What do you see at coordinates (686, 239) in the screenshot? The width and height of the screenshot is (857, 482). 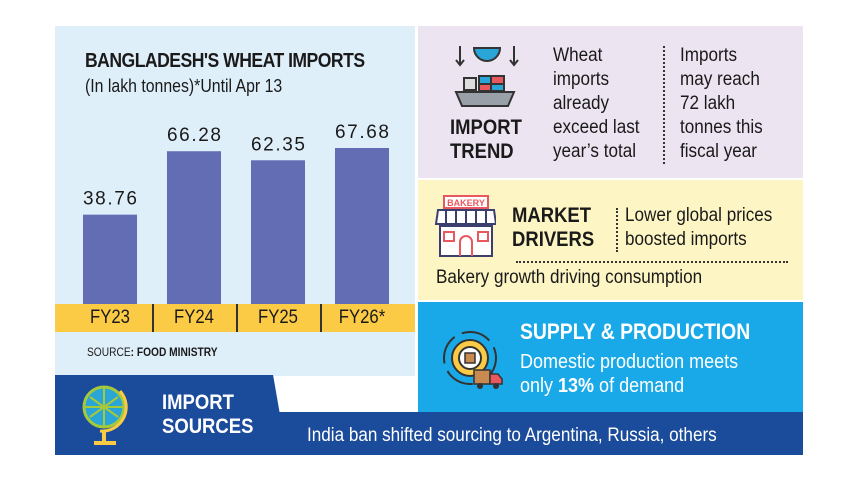 I see `text-line: boosted imports` at bounding box center [686, 239].